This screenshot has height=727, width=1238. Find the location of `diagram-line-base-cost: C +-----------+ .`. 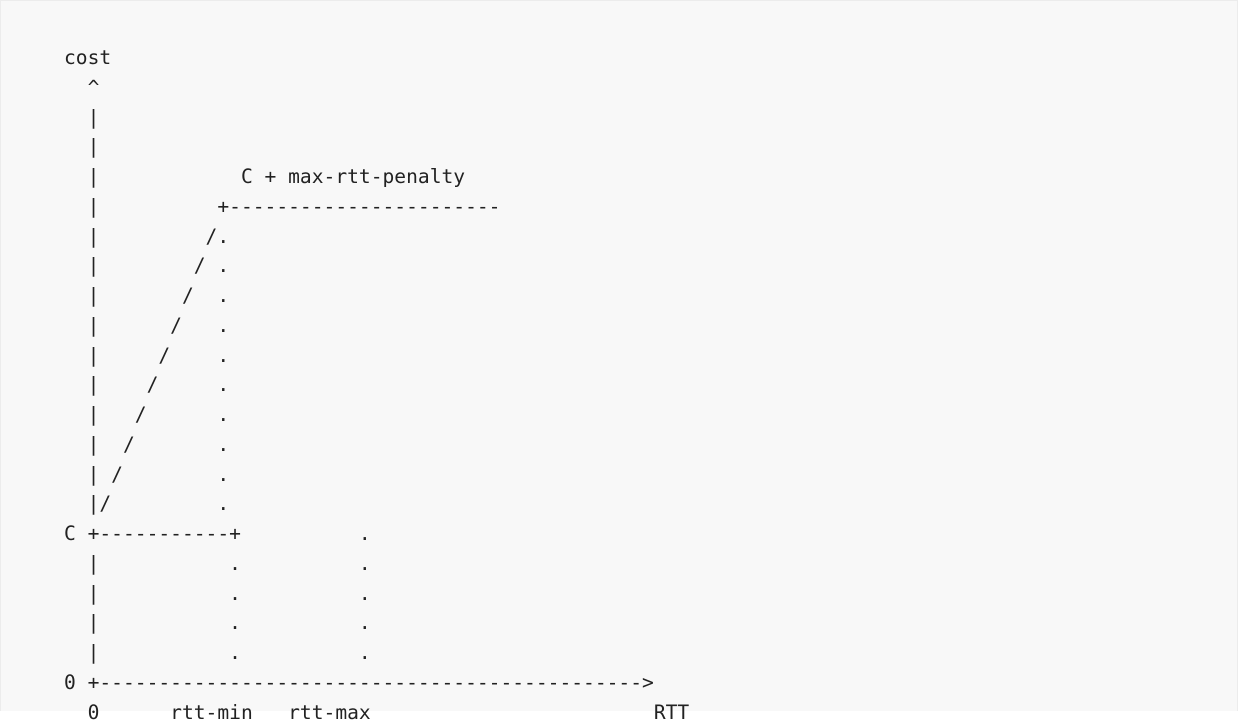

diagram-line-base-cost: C +-----------+ . is located at coordinates (217, 533).